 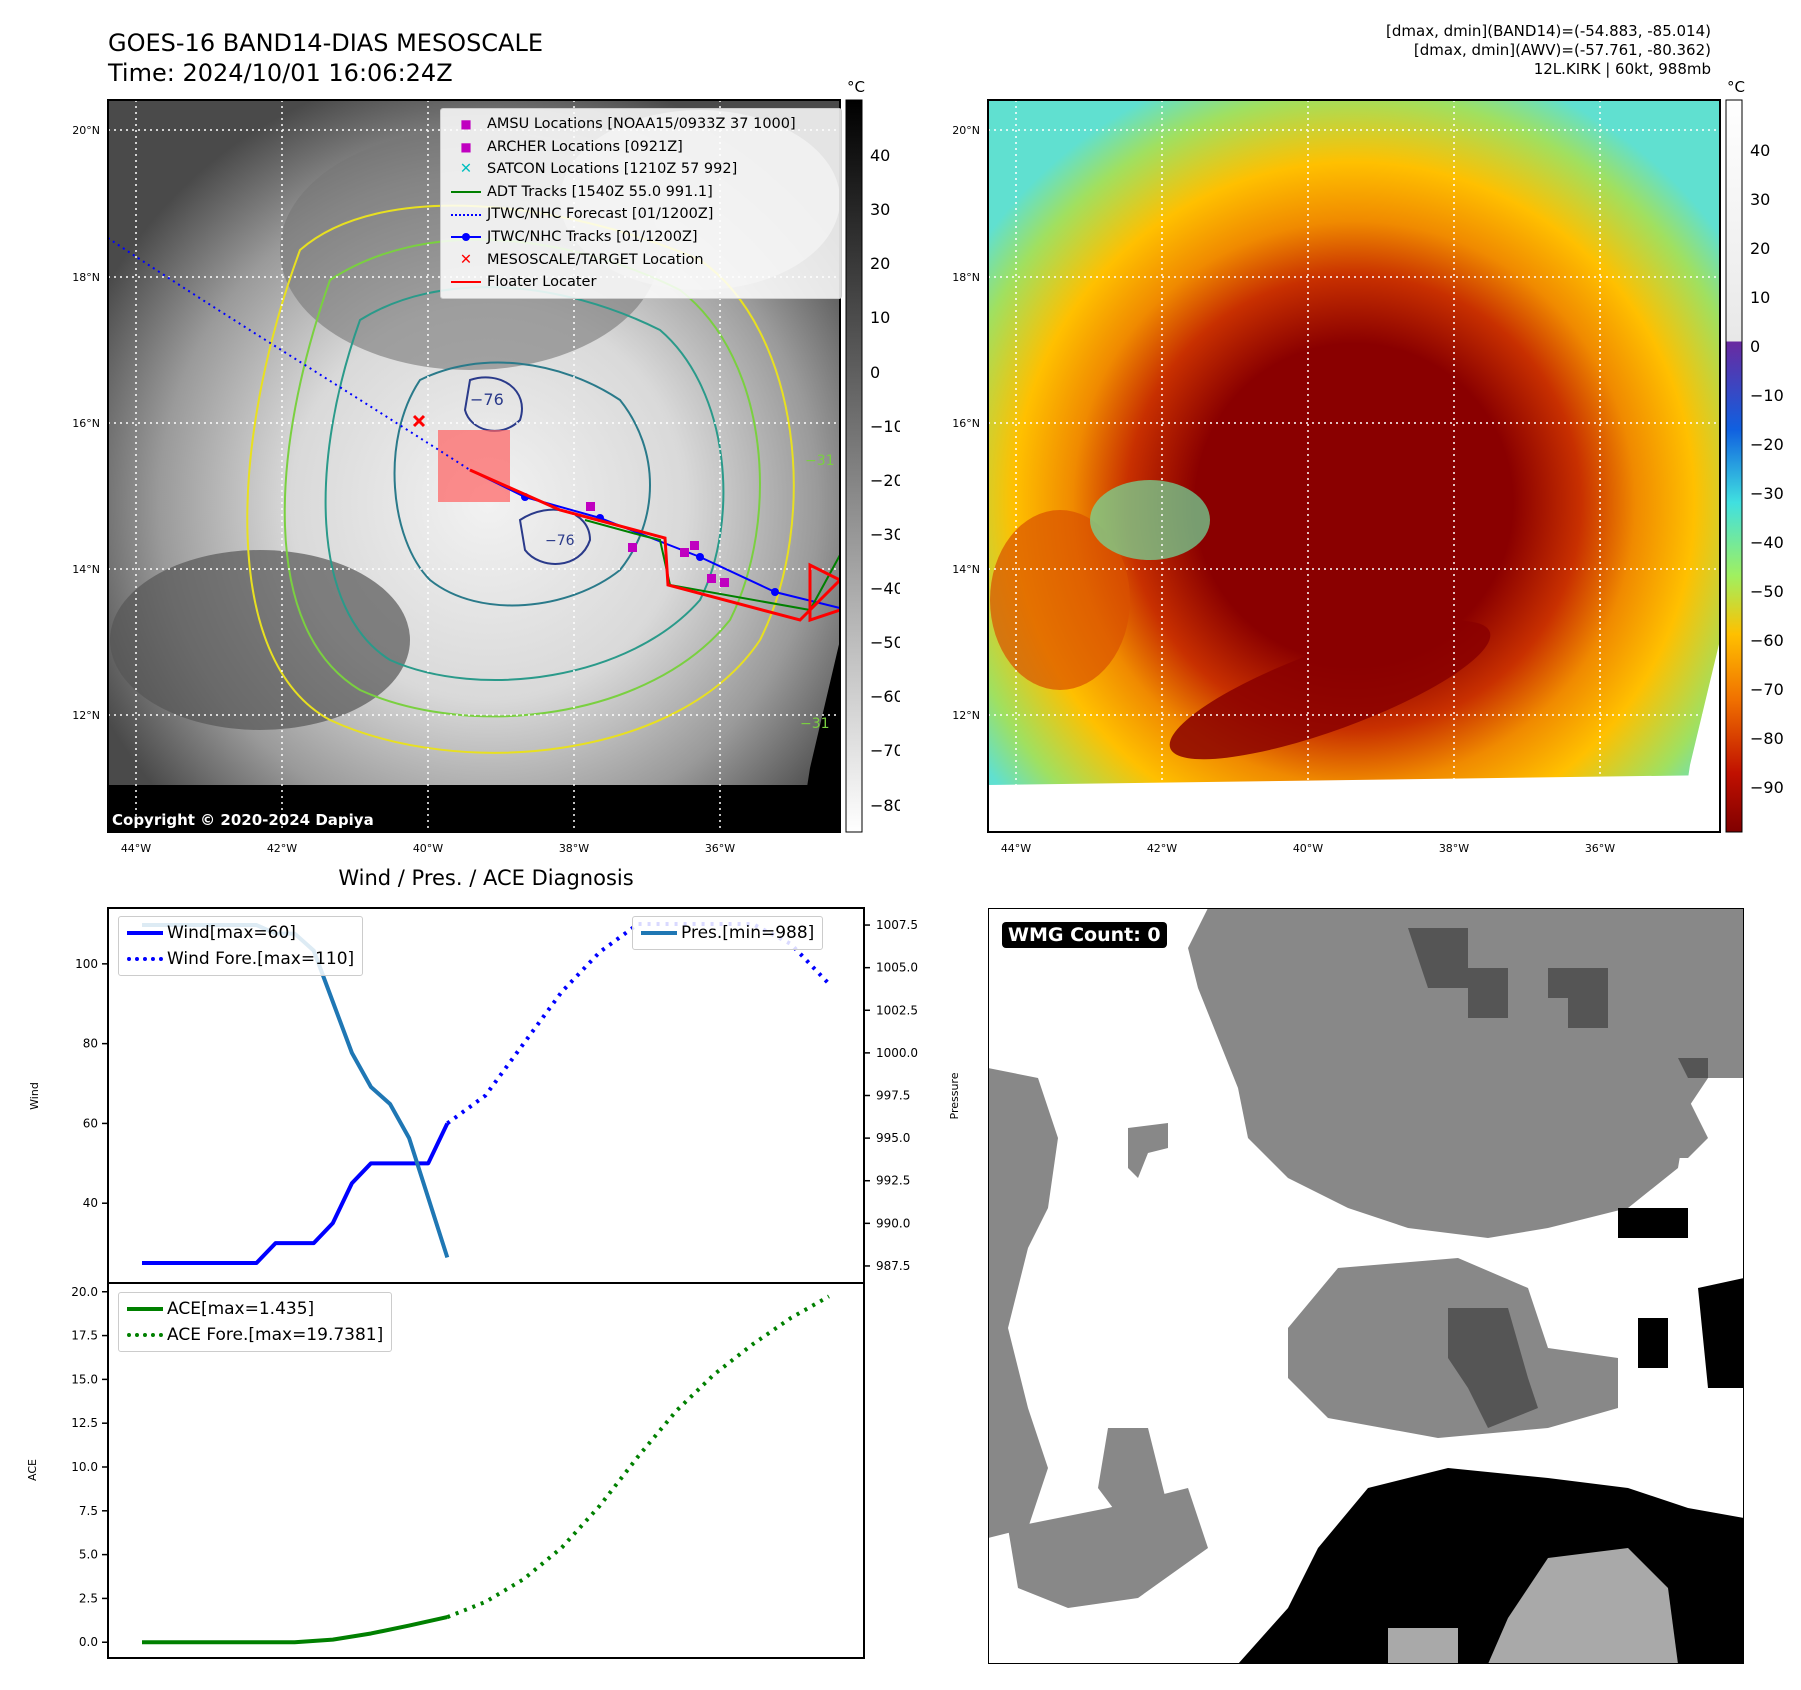 I want to click on legend-entry: ACE Fore.[max=19.7381], so click(x=253, y=1335).